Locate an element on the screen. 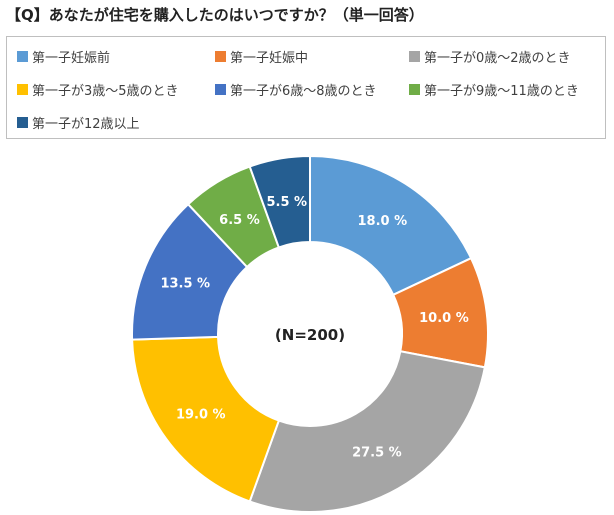  slice-value-label: 5.5 % is located at coordinates (286, 202).